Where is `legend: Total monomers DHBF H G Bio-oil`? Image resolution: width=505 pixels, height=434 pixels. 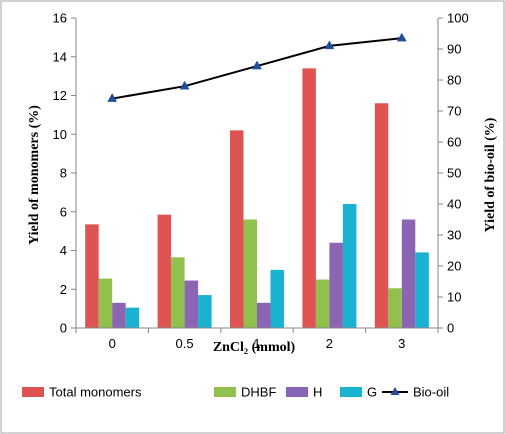
legend: Total monomers DHBF H G Bio-oil is located at coordinates (235, 392).